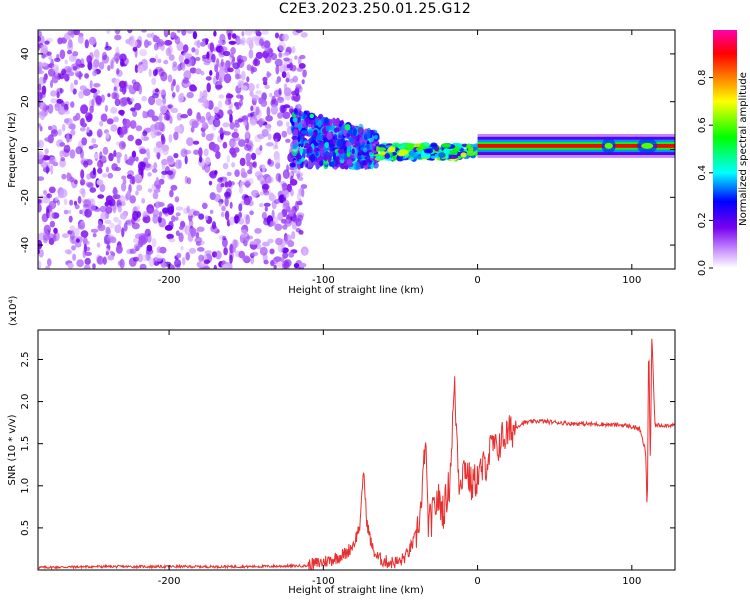  Describe the element at coordinates (702, 78) in the screenshot. I see `colorbar-tick-label: 0.8` at that location.